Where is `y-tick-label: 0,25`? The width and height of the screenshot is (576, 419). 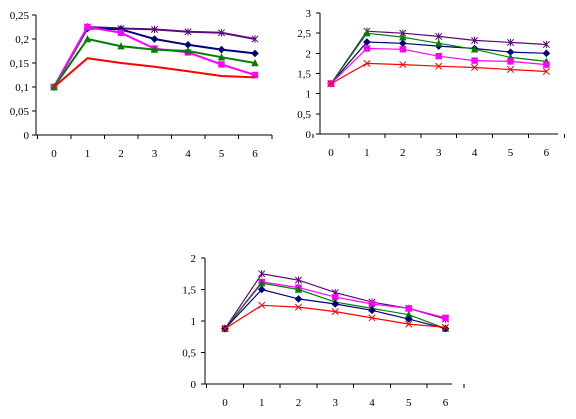
y-tick-label: 0,25 is located at coordinates (20, 16).